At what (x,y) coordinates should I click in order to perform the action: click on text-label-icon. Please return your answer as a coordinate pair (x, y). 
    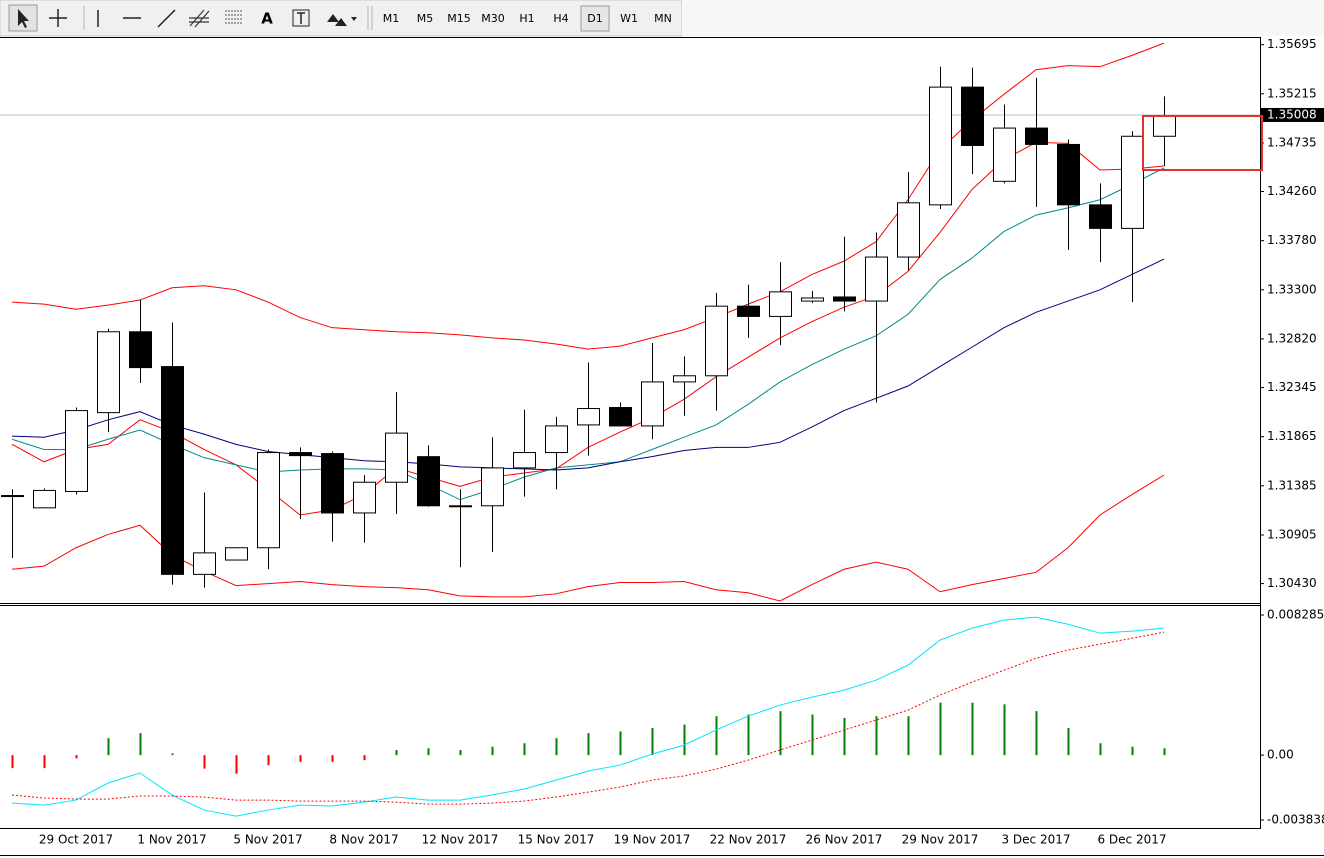
    Looking at the image, I should click on (301, 18).